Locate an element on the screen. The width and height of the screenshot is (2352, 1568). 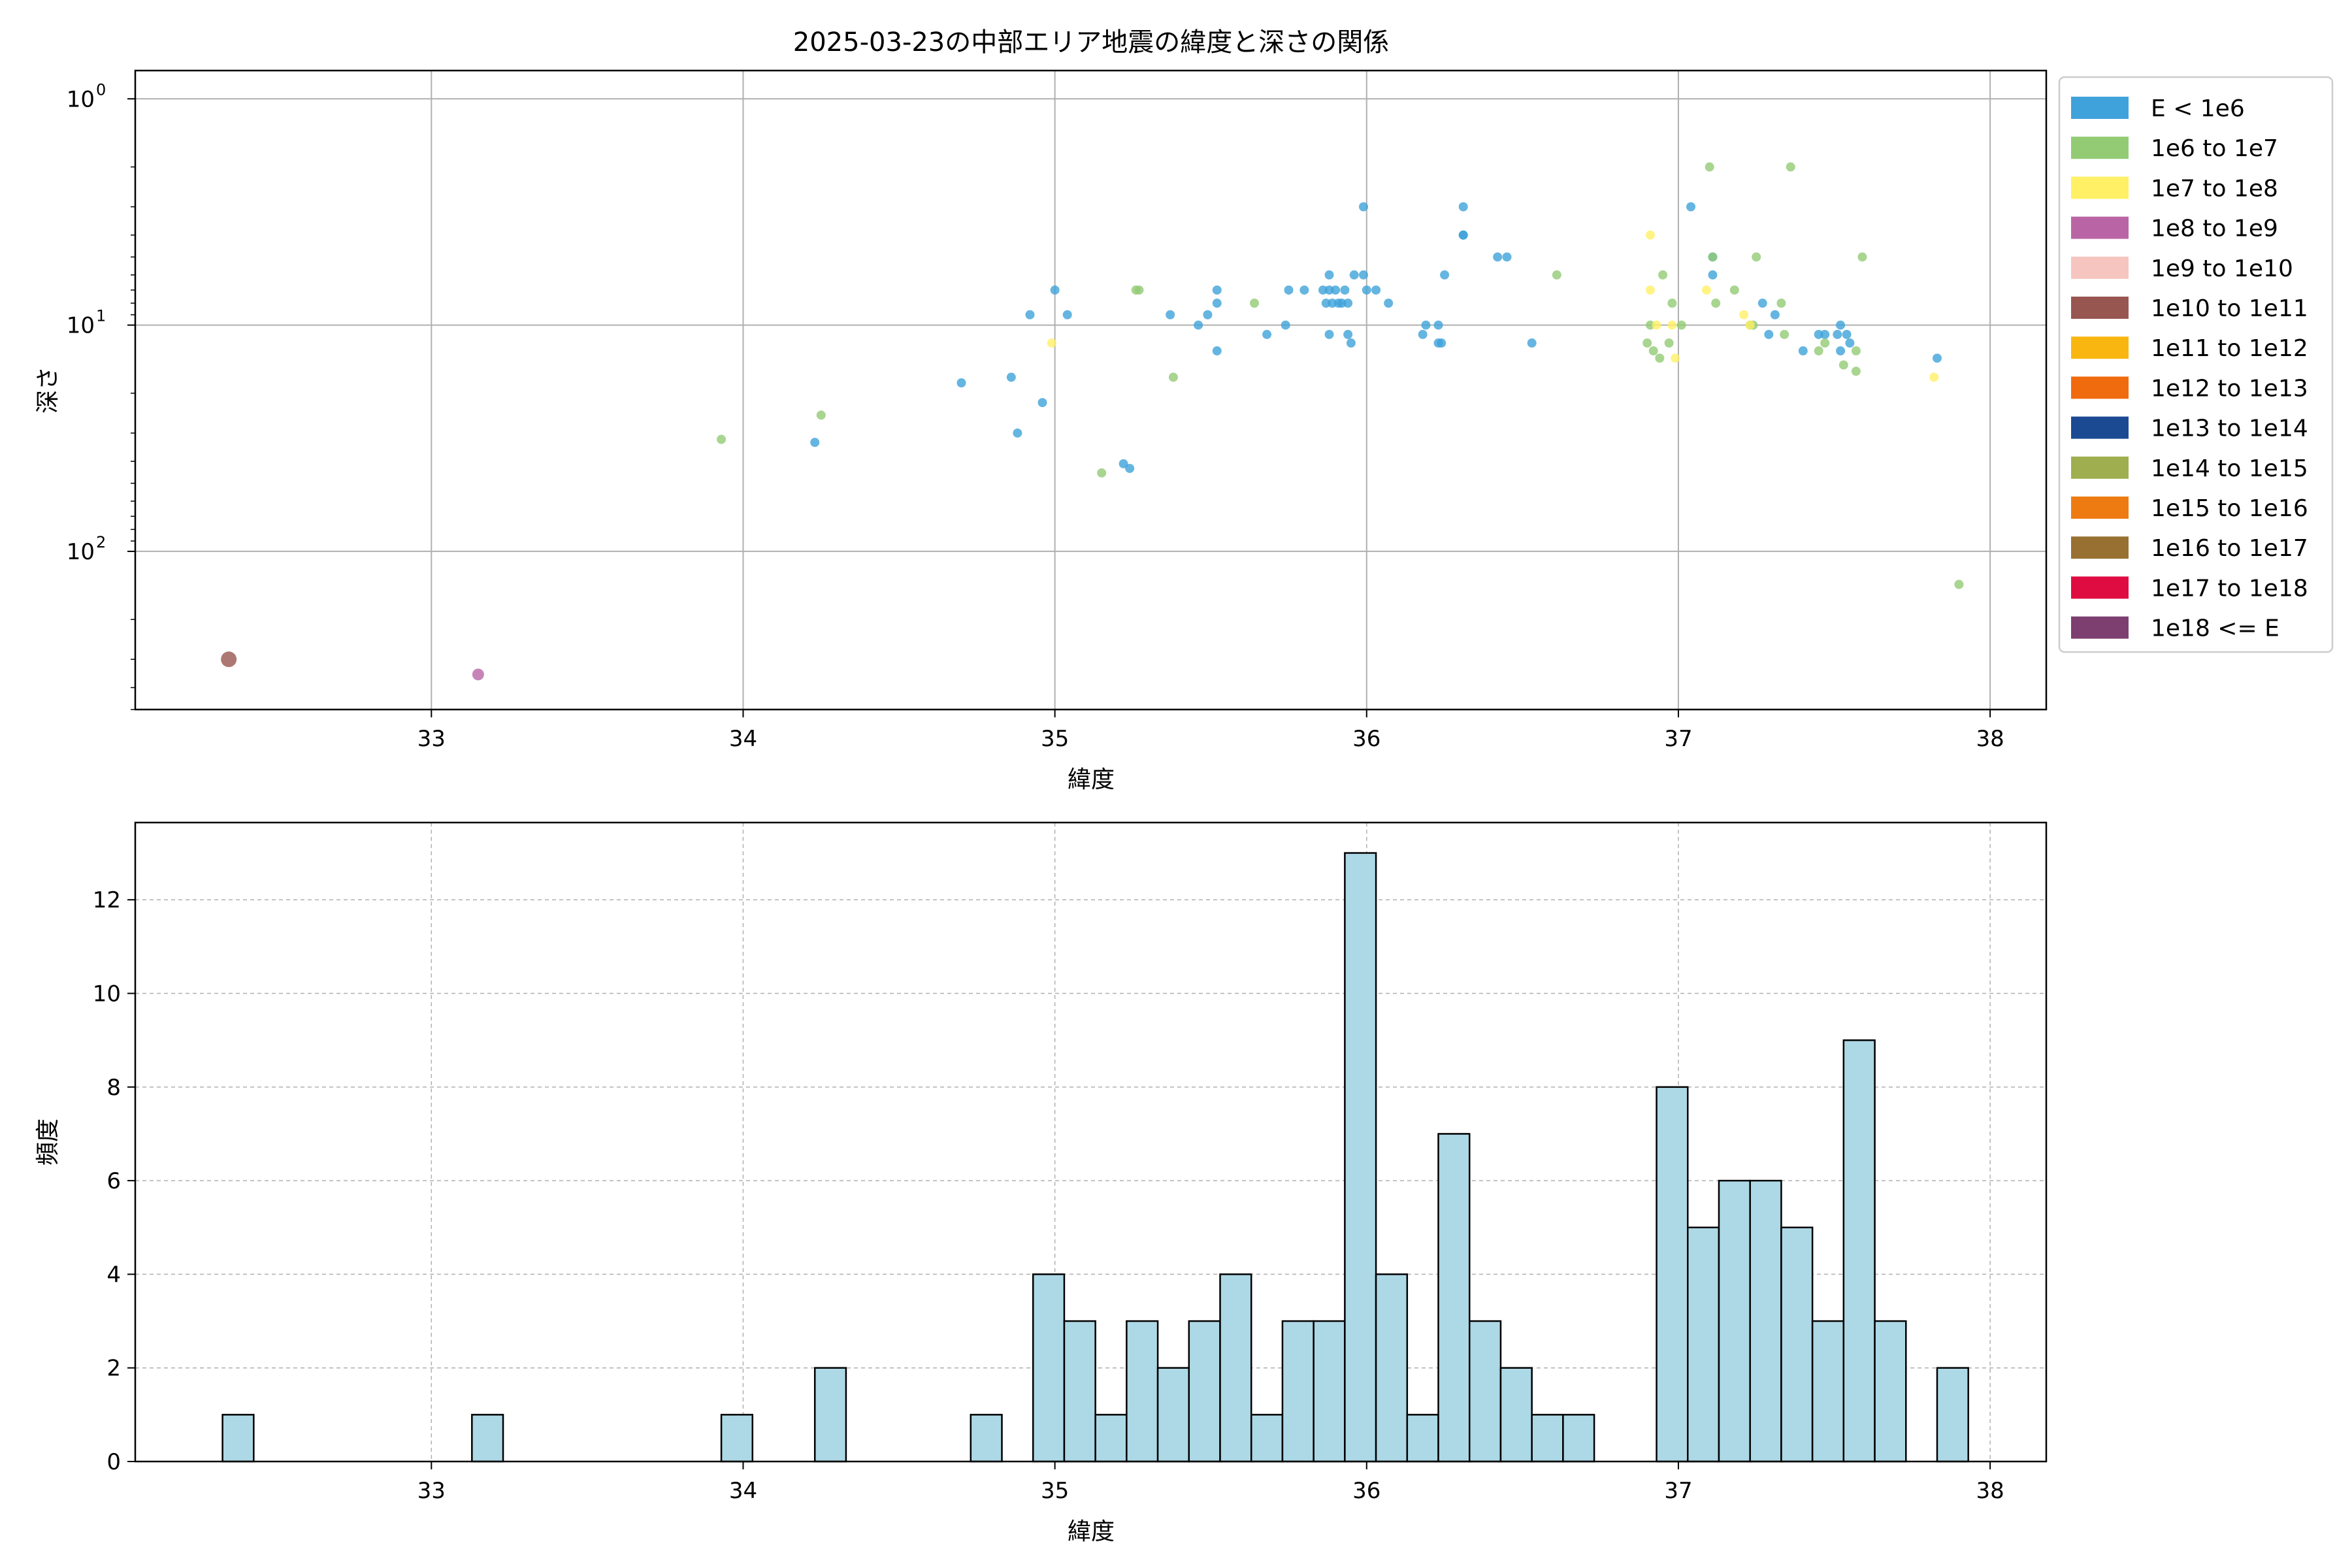
scatter-y-axis-label: 深さ is located at coordinates (48, 390).